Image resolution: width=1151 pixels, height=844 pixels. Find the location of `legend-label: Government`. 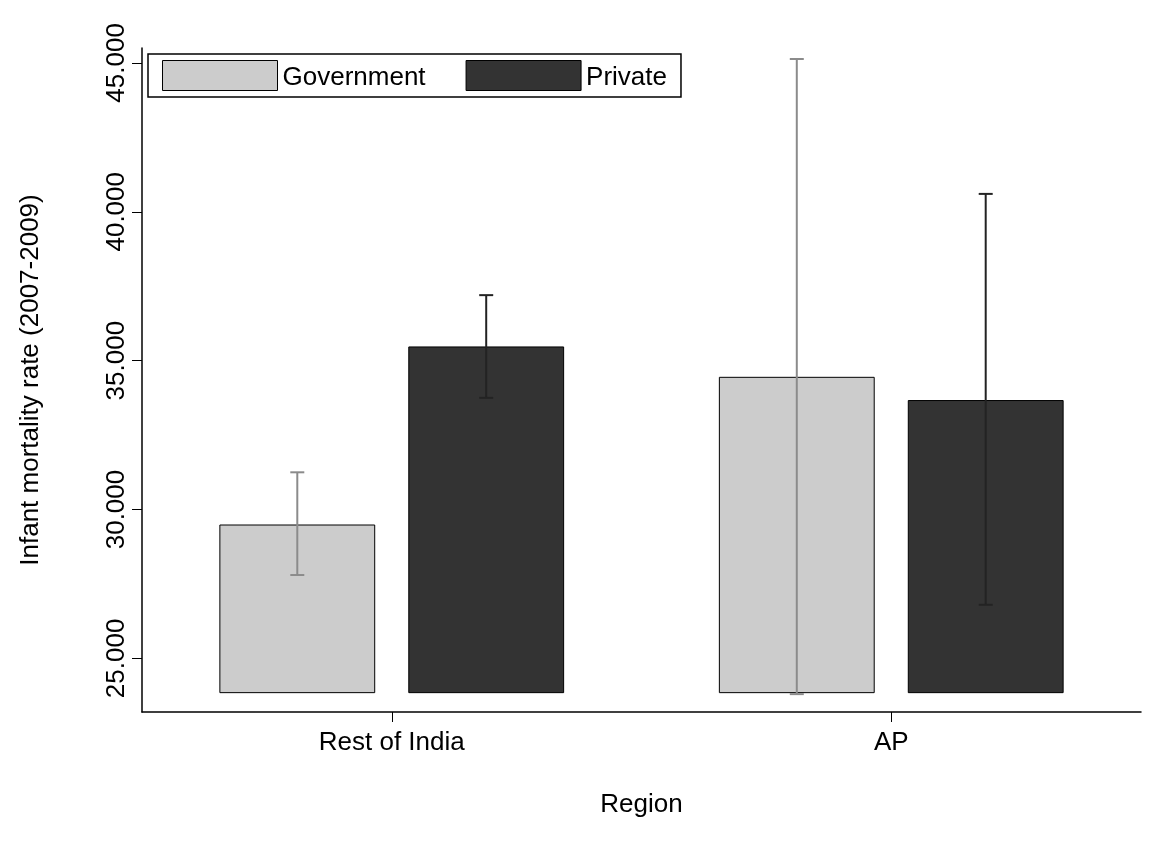

legend-label: Government is located at coordinates (354, 75).